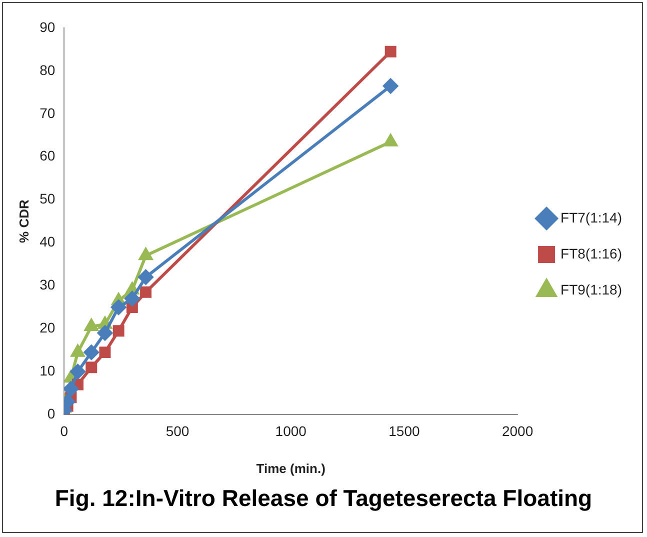  I want to click on y-tick-label: 0, so click(51, 413).